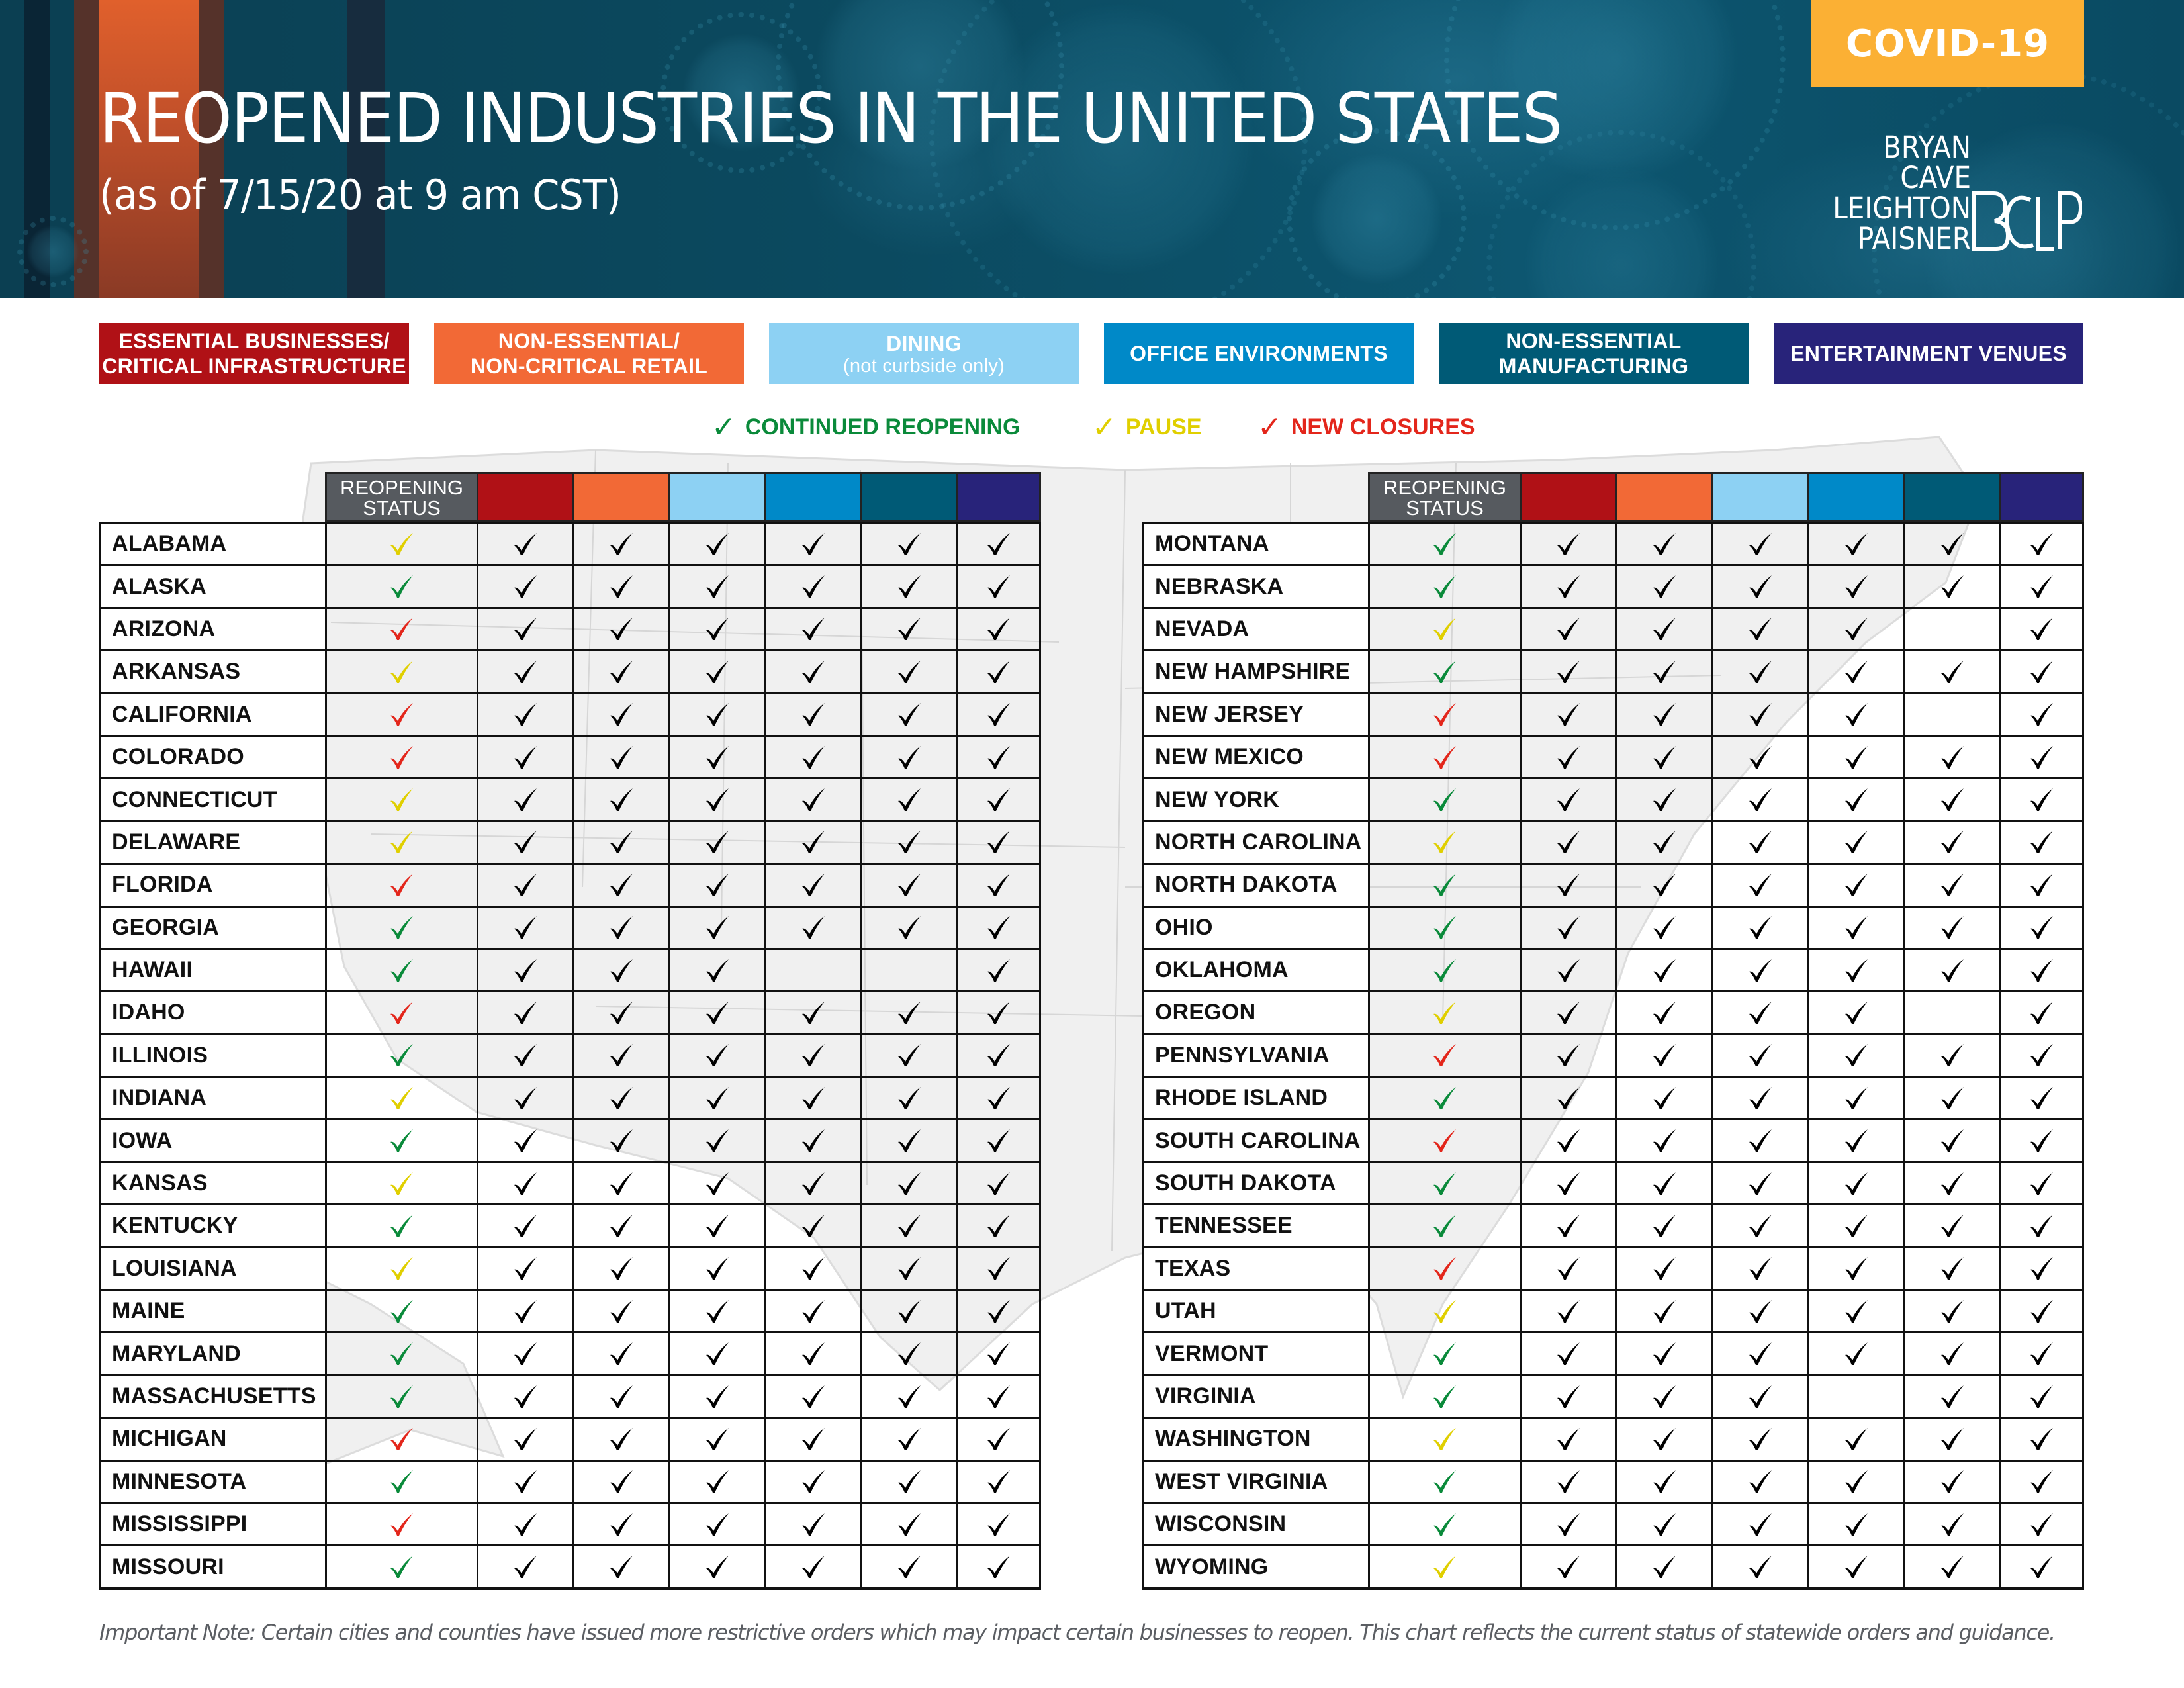 The image size is (2184, 1688). What do you see at coordinates (212, 1012) in the screenshot?
I see `state-name: IDAHO` at bounding box center [212, 1012].